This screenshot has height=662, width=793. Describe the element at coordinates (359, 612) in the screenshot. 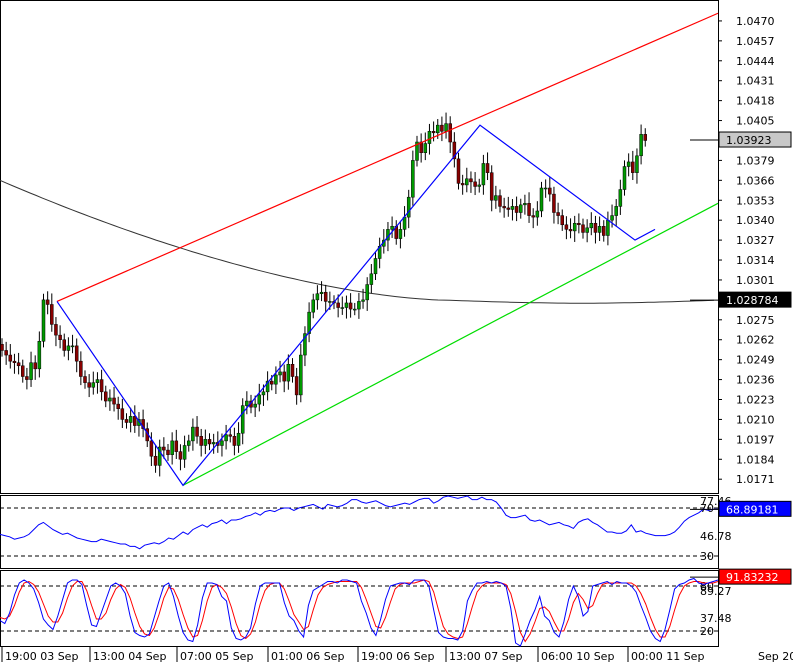

I see `stoch-k-line` at that location.